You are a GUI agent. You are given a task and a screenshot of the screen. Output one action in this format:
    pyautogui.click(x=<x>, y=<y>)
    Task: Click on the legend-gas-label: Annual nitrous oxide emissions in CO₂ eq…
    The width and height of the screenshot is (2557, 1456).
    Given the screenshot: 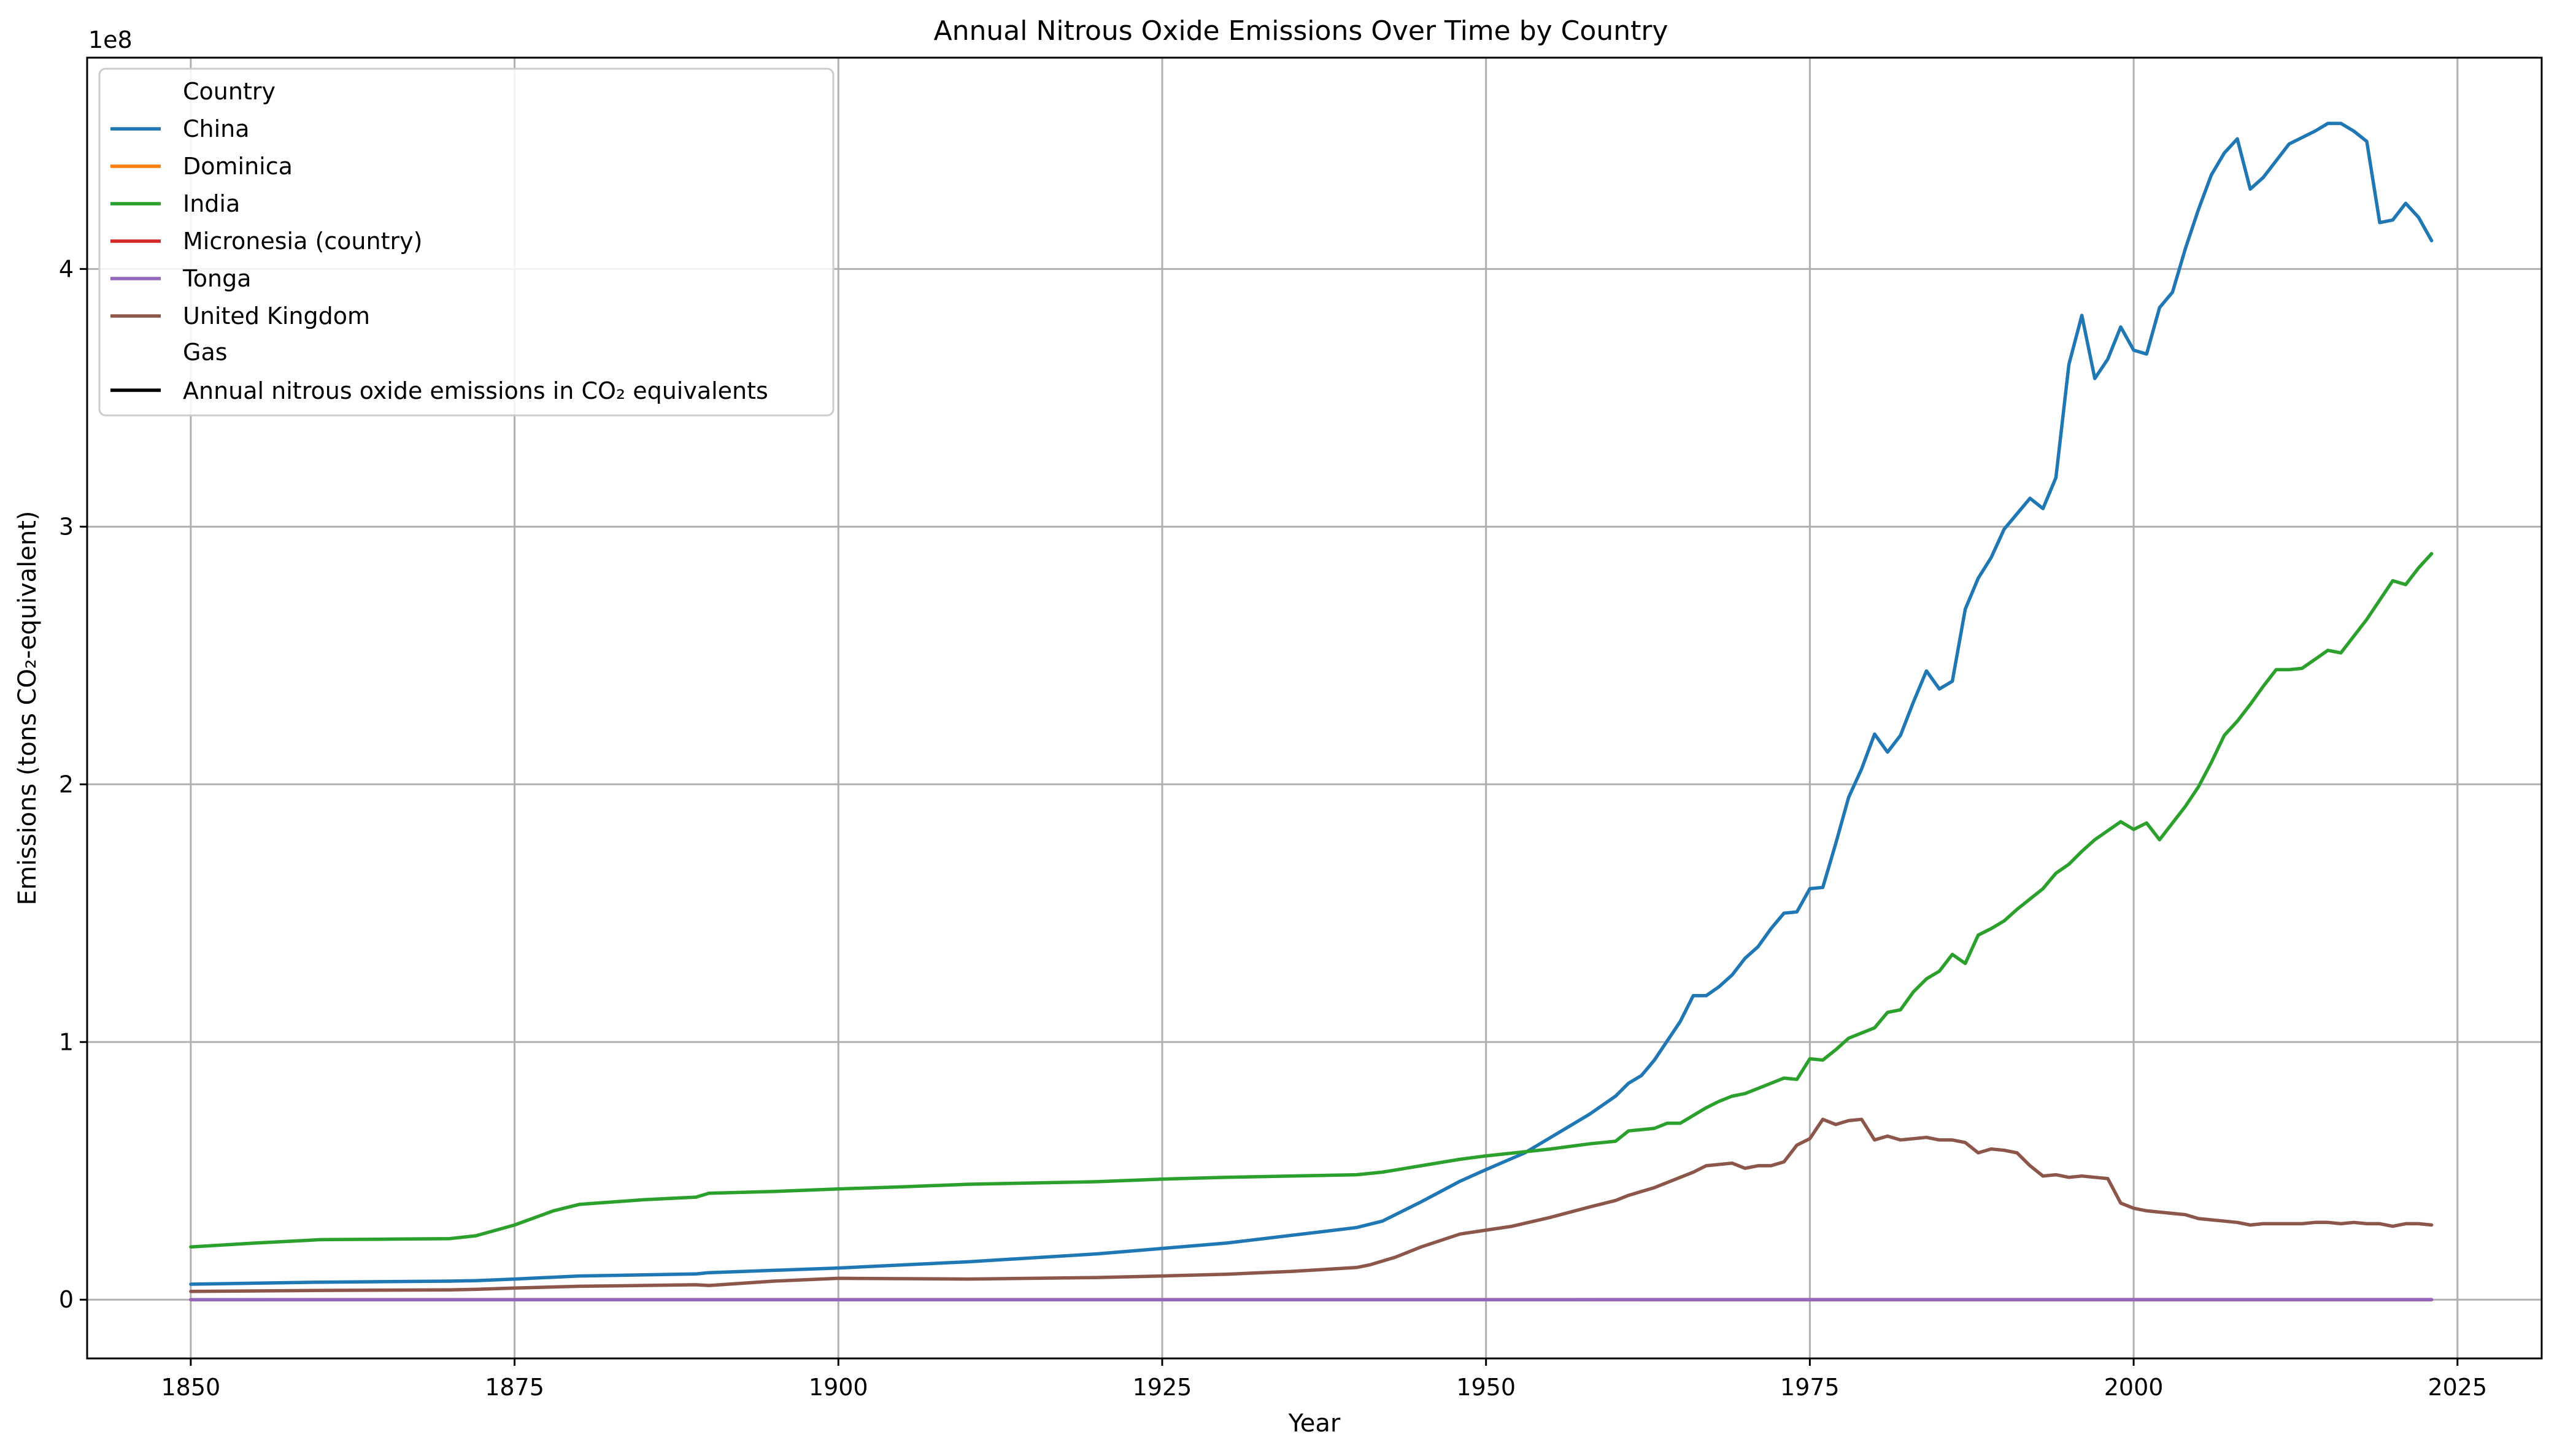 What is the action you would take?
    pyautogui.click(x=475, y=390)
    